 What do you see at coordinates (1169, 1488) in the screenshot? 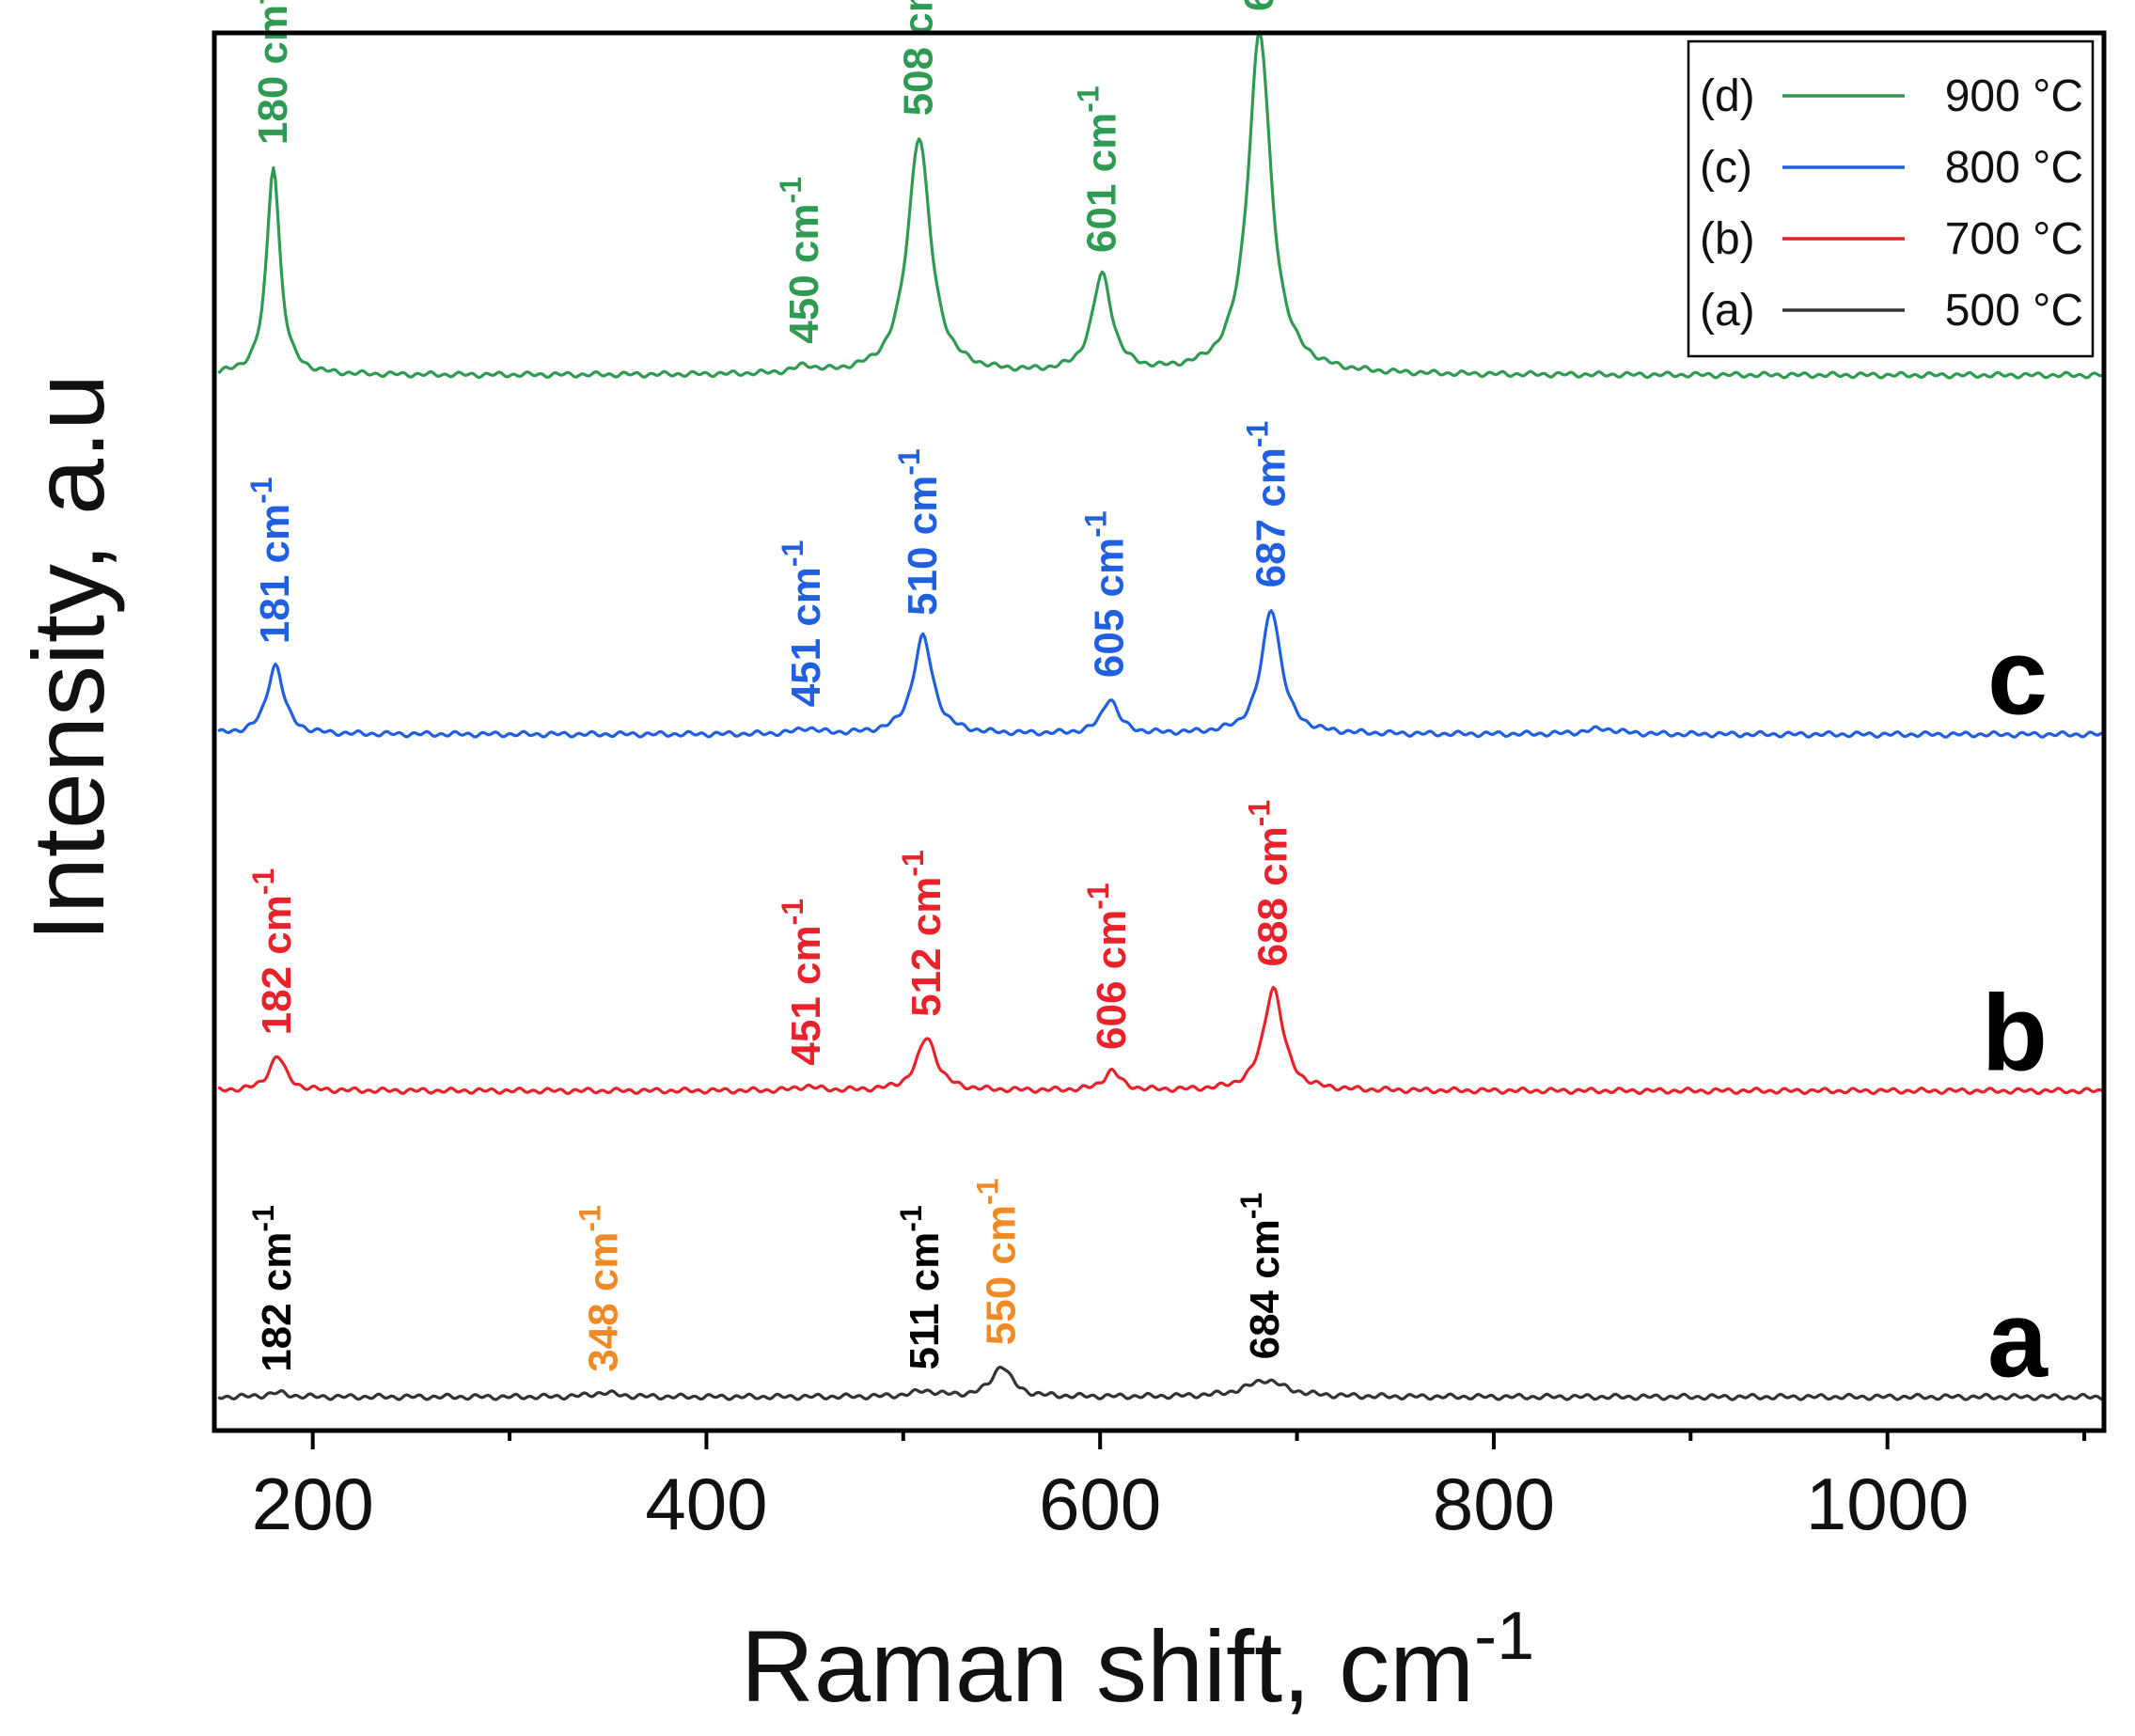
I see `x-axis: 200 400 600 800 1000` at bounding box center [1169, 1488].